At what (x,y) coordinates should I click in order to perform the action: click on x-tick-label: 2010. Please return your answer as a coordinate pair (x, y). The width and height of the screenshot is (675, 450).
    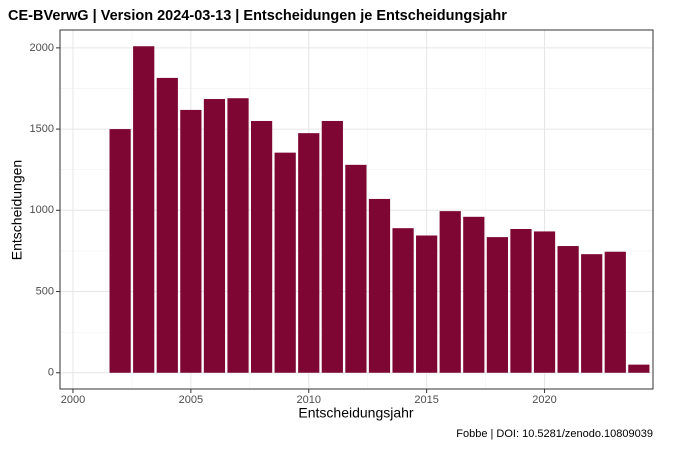
    Looking at the image, I should click on (309, 400).